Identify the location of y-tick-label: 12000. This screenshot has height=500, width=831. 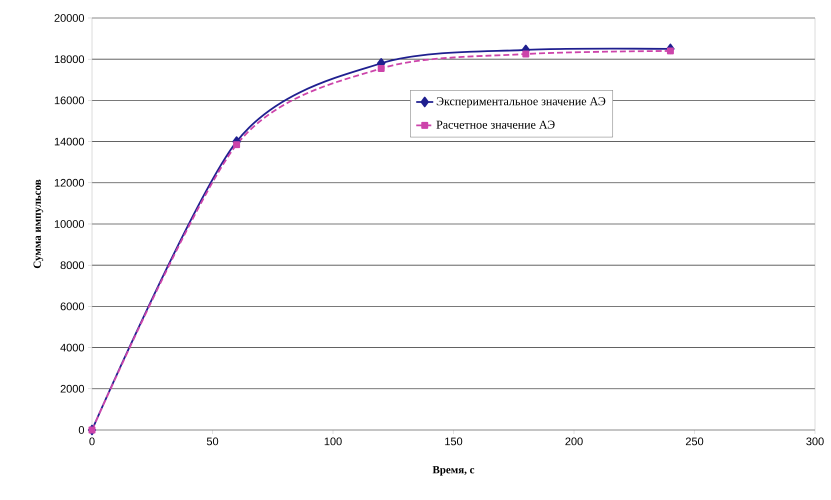
(69, 182).